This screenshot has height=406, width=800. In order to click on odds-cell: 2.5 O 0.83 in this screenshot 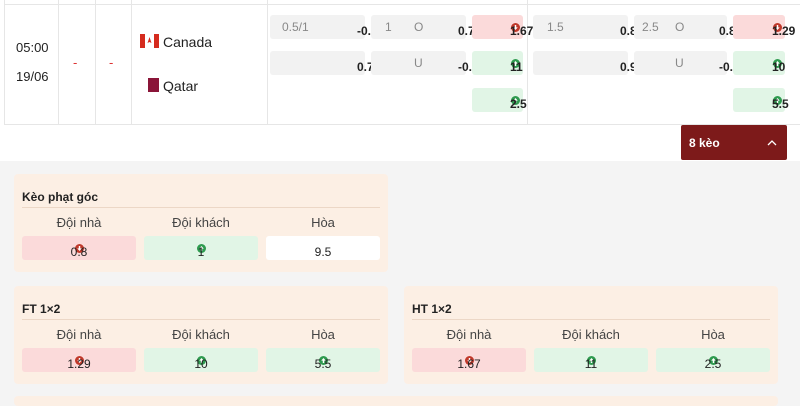, I will do `click(688, 27)`.